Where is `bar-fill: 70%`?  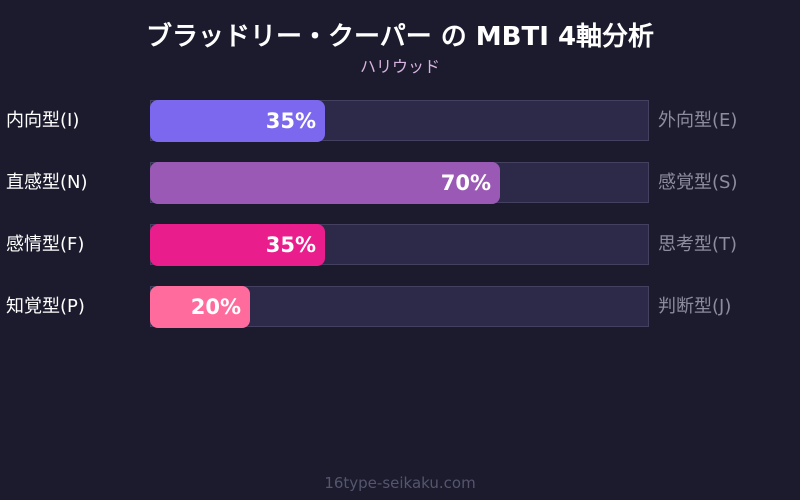 bar-fill: 70% is located at coordinates (325, 183).